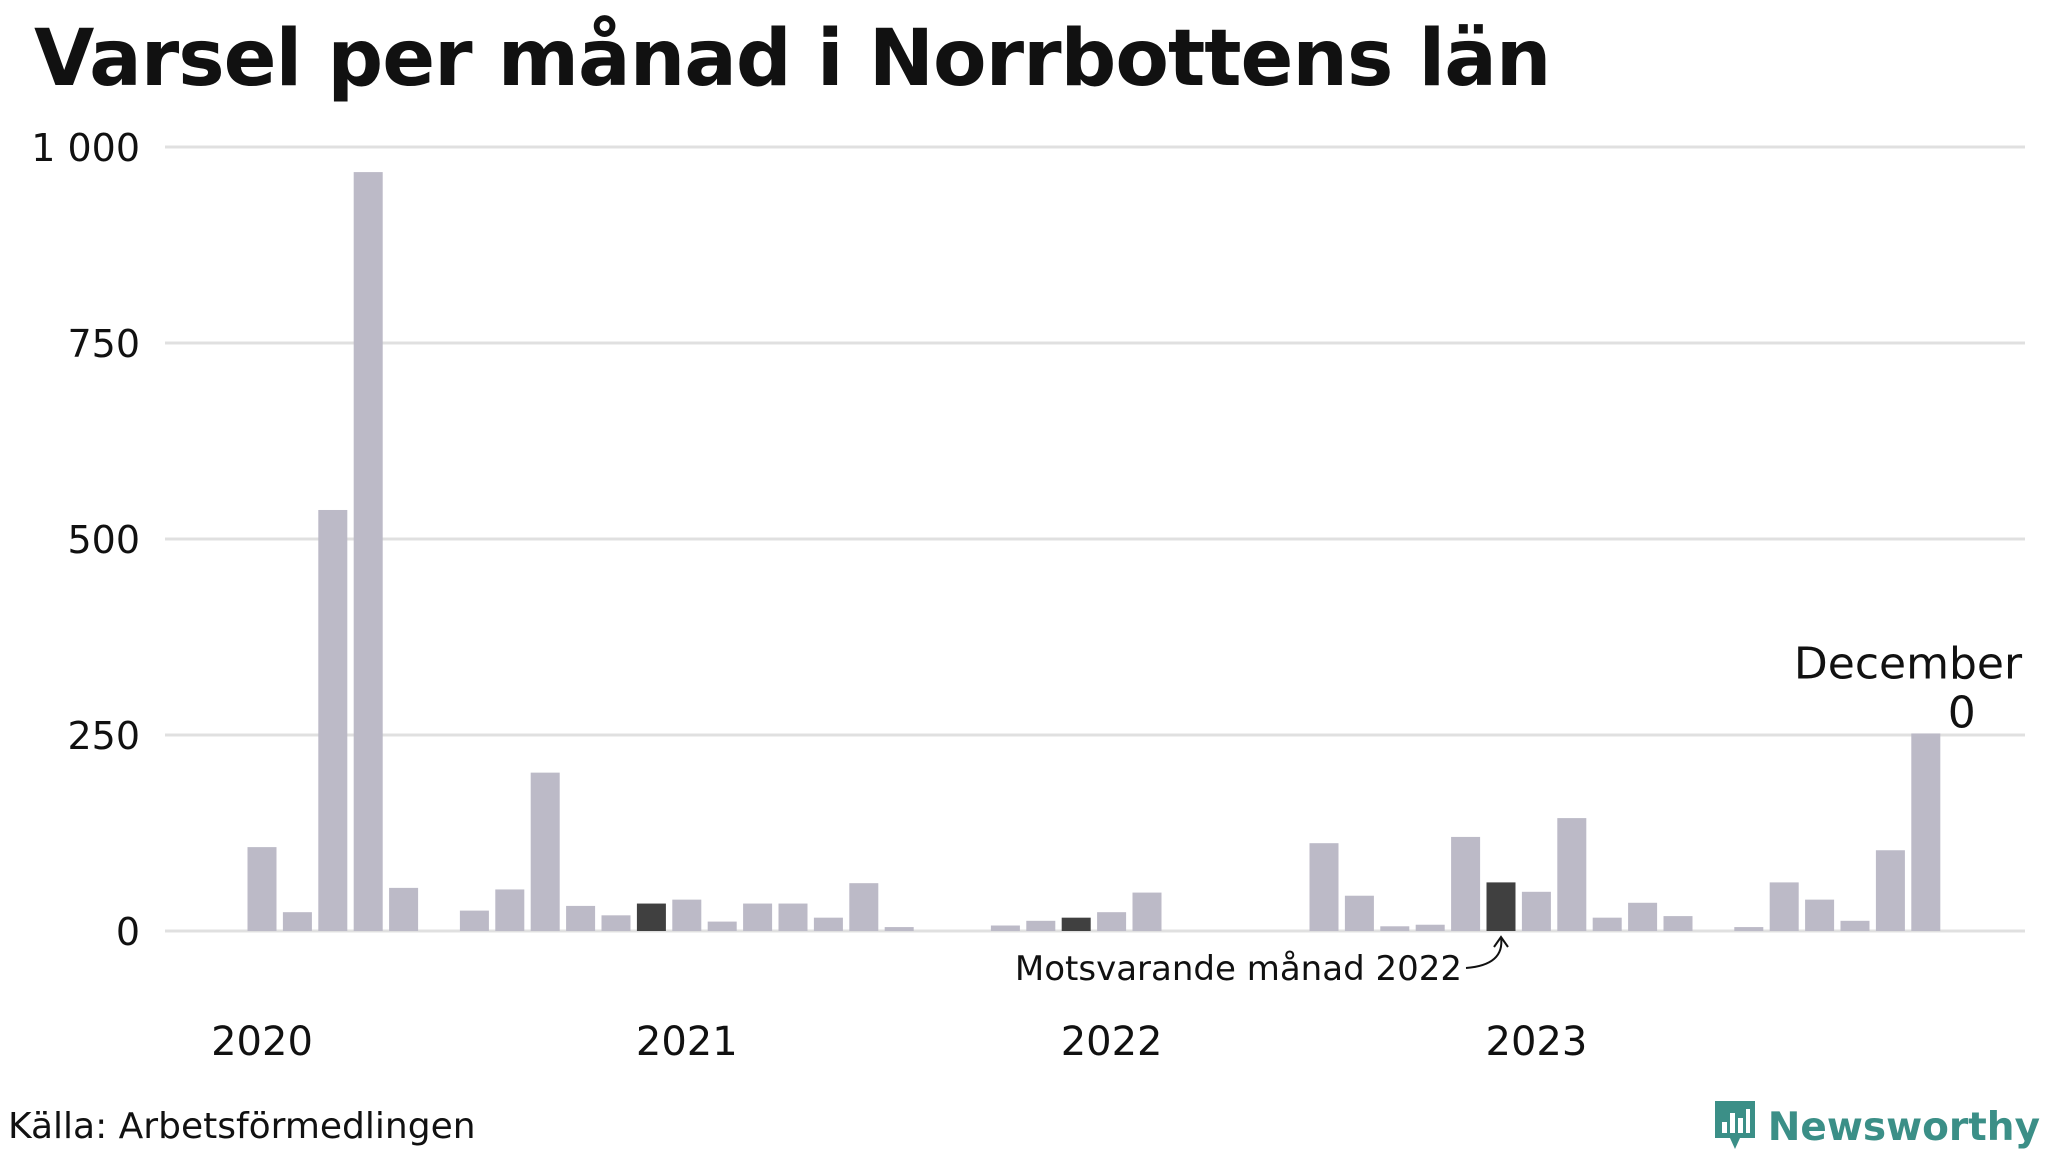 The width and height of the screenshot is (2048, 1156). Describe the element at coordinates (899, 1042) in the screenshot. I see `x-axis-labels: 2020 2021 2022 2023` at that location.